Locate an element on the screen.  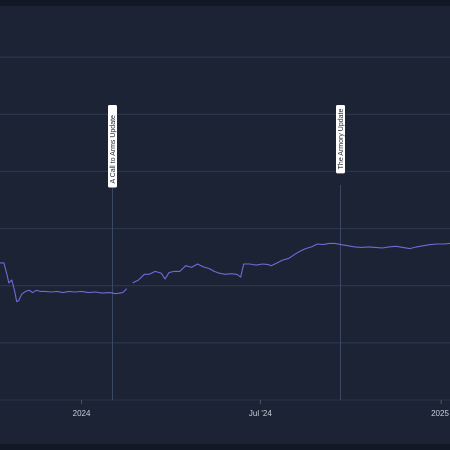
x-axis: 2024 Jul '24 2025 is located at coordinates (261, 409).